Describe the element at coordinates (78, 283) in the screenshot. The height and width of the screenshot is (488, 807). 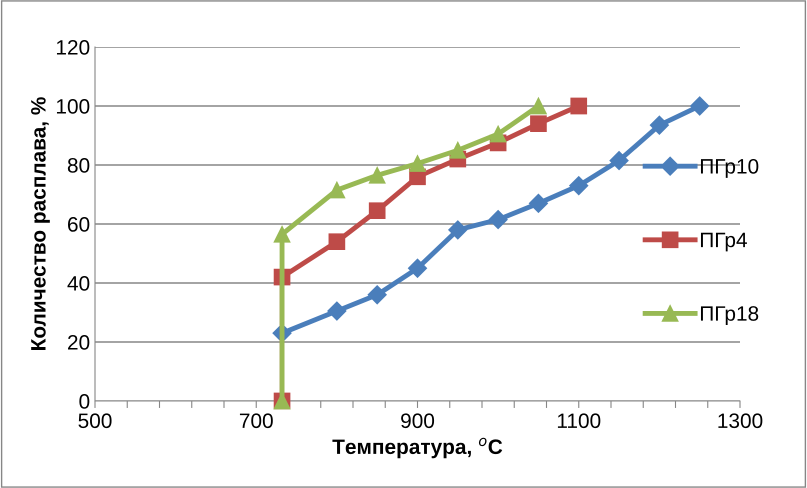
I see `y-tick-label: 40` at that location.